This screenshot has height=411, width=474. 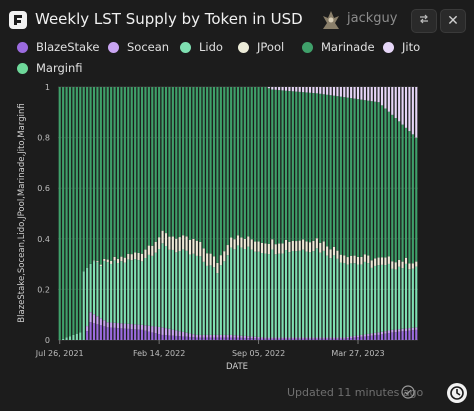 I want to click on legend-item-jito: Jito, so click(x=401, y=47).